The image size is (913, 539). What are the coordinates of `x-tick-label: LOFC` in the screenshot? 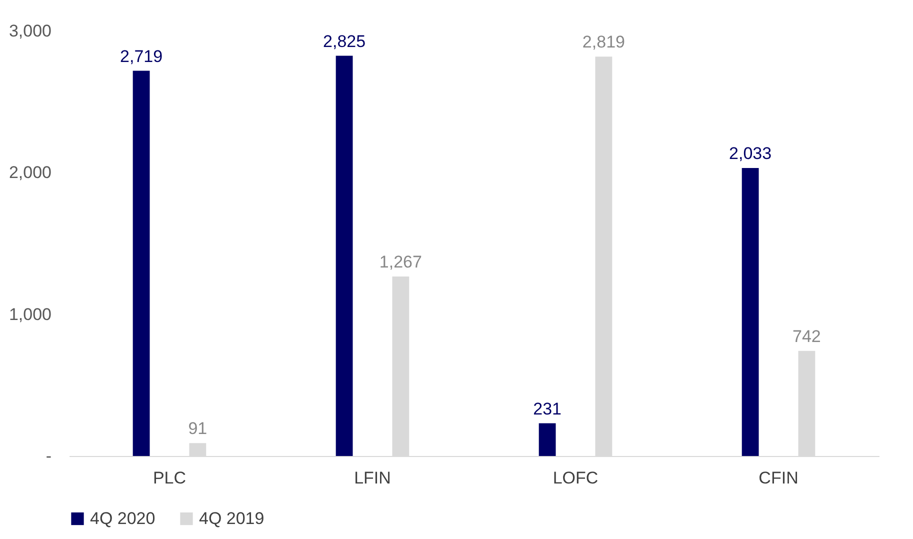 It's located at (575, 478).